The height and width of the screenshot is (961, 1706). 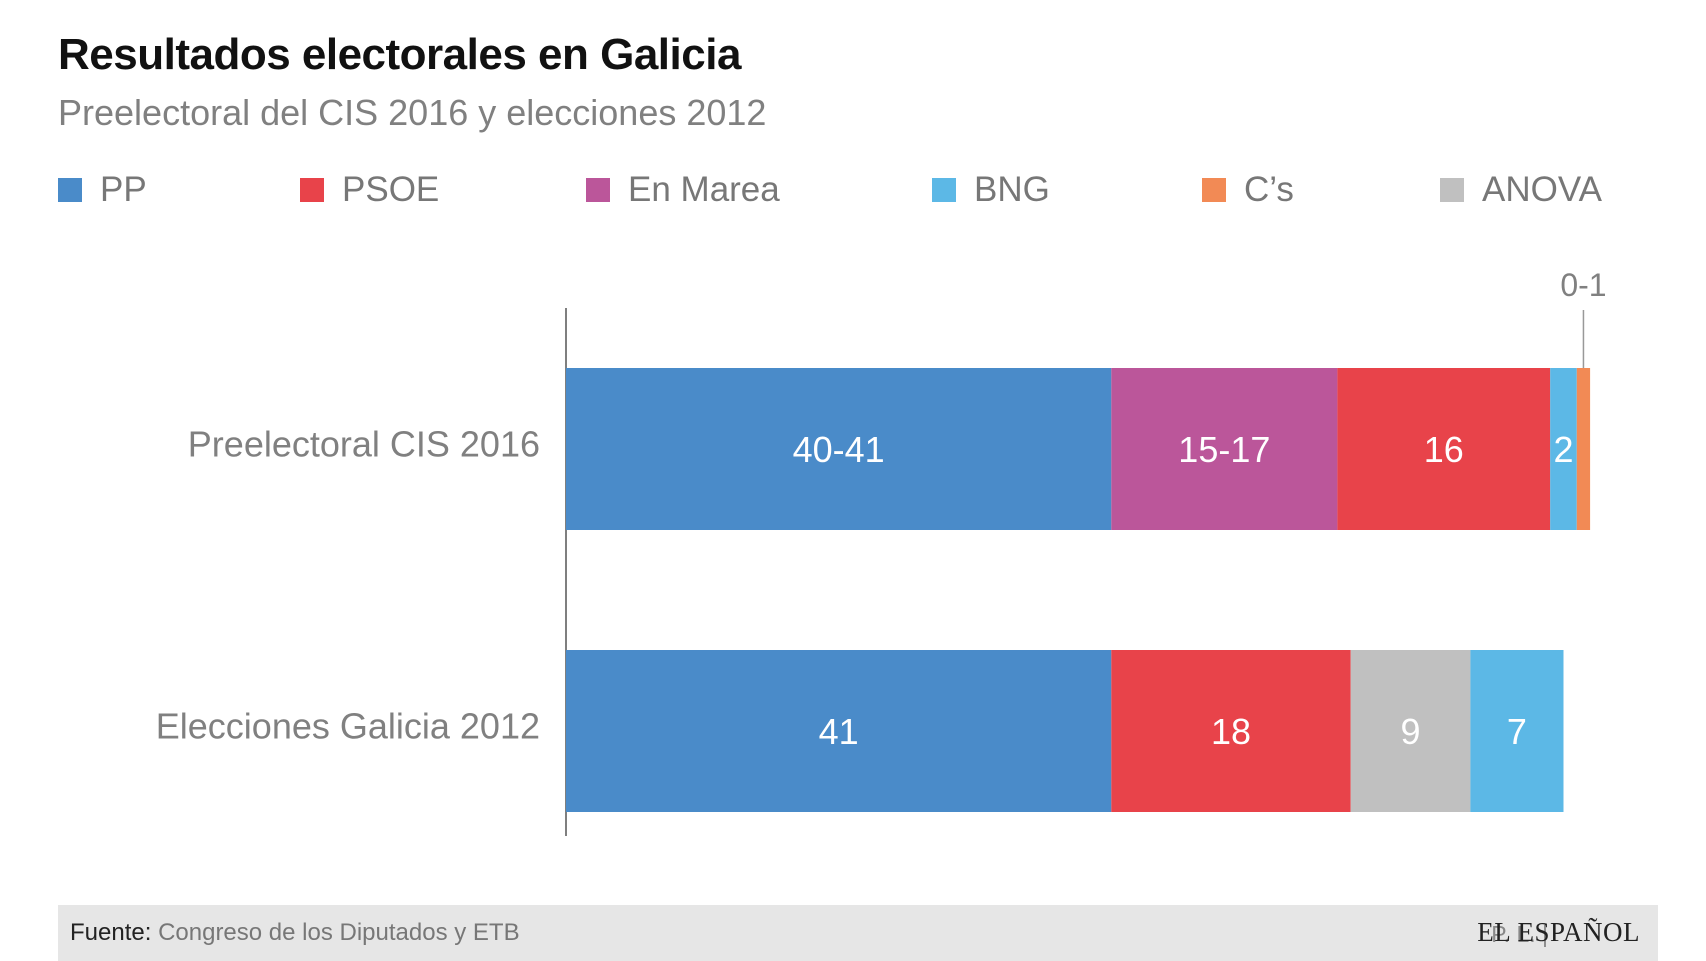 What do you see at coordinates (1519, 934) in the screenshot?
I see `footer-credit: P. L. |` at bounding box center [1519, 934].